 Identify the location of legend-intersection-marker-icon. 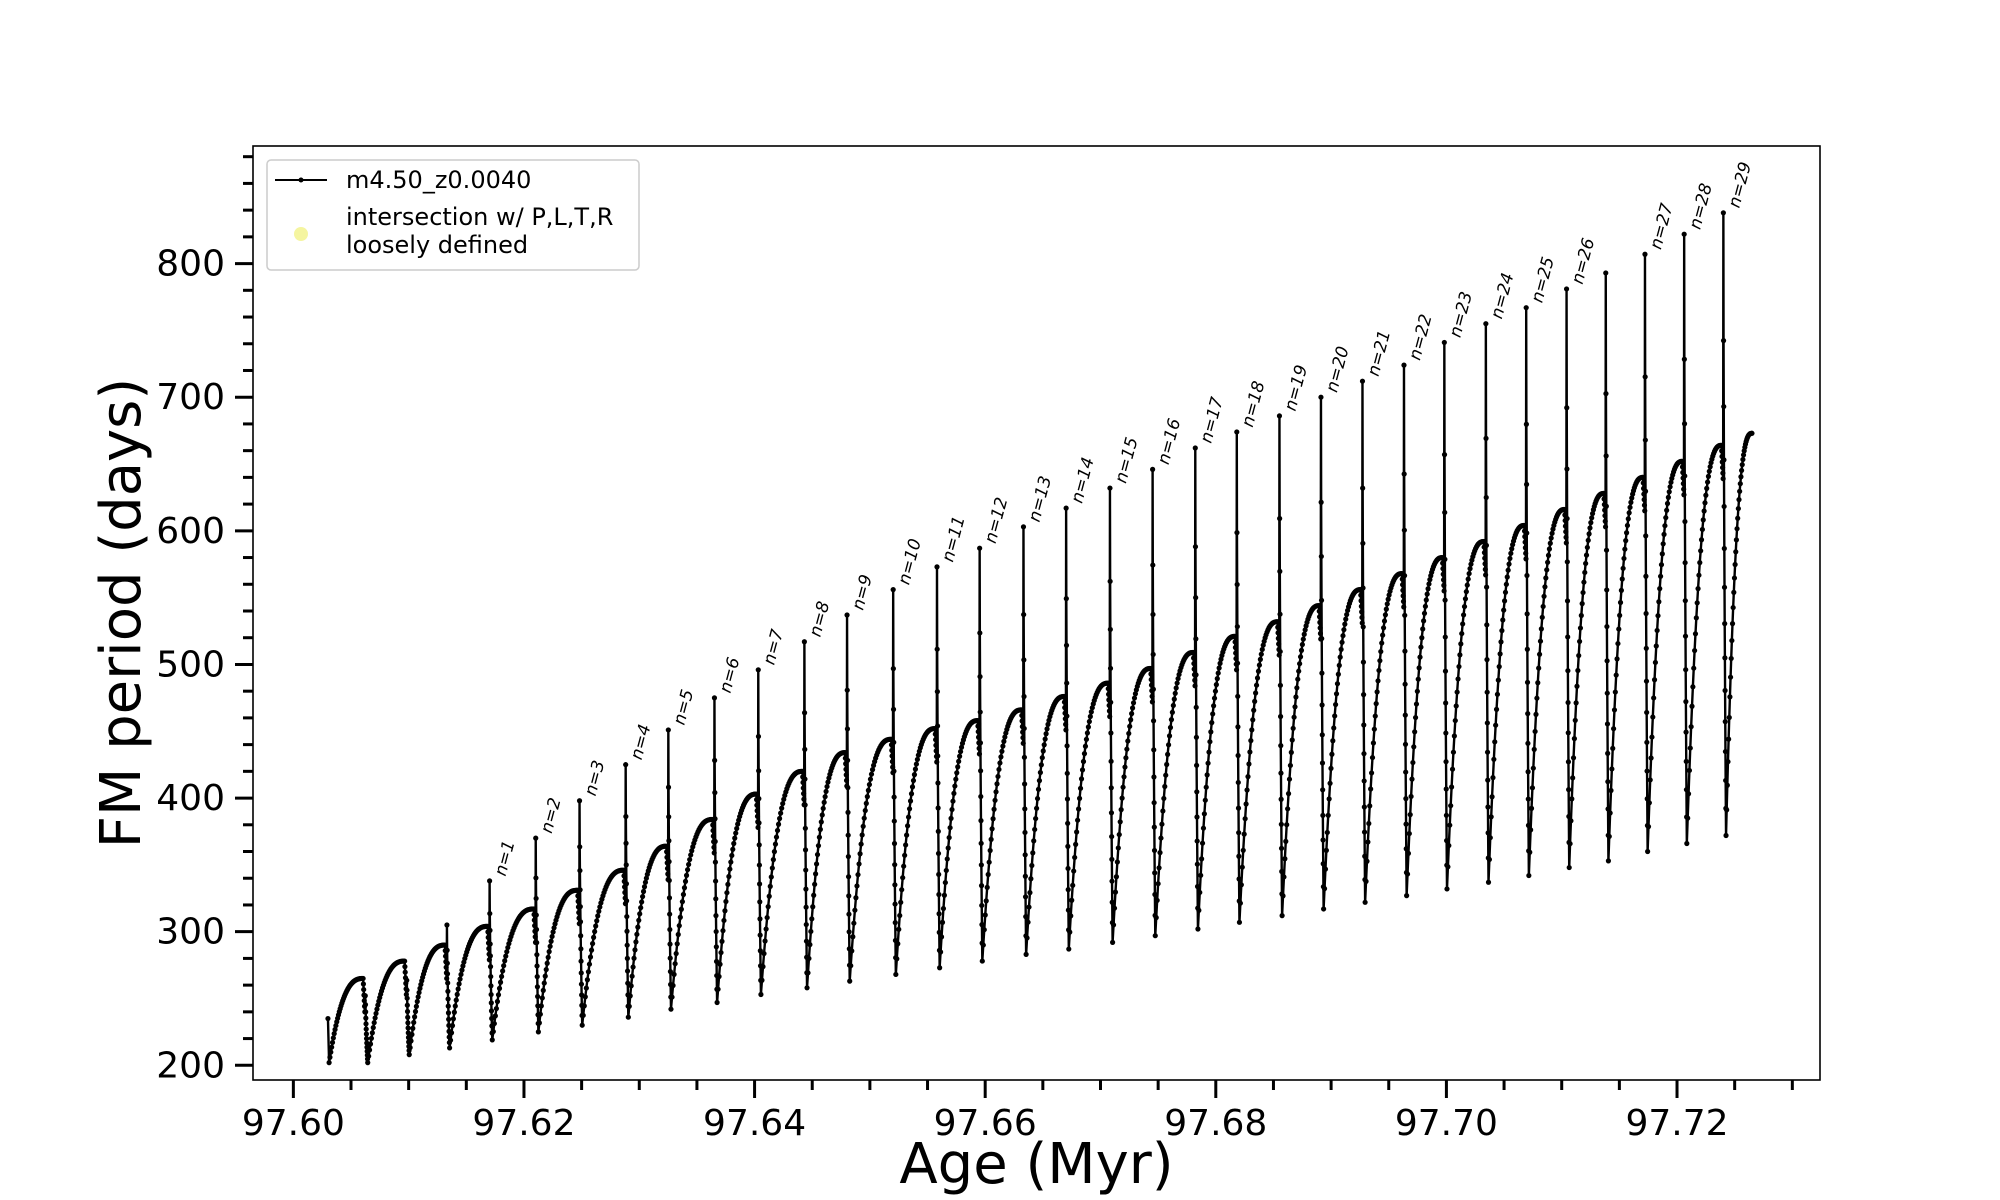
(301, 234).